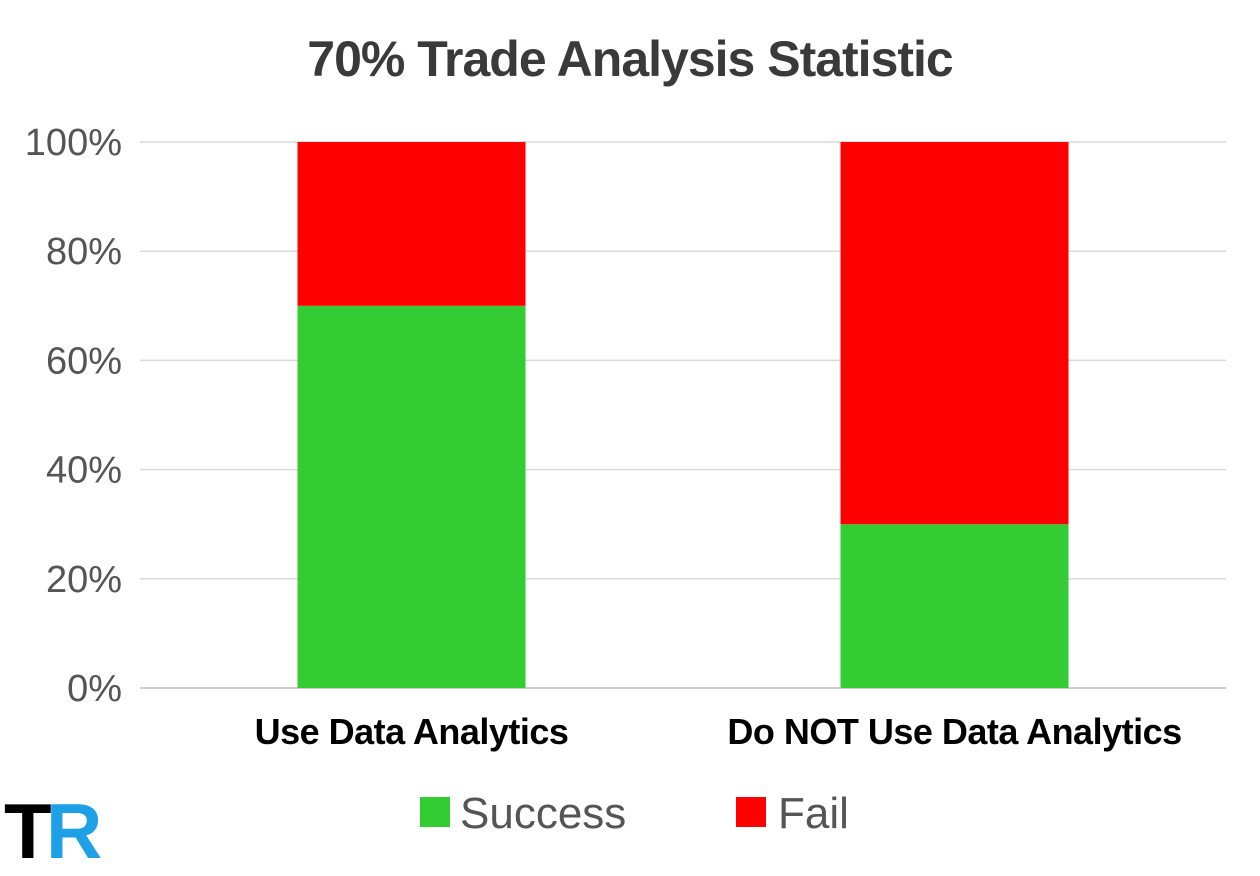  Describe the element at coordinates (84, 471) in the screenshot. I see `y-tick-label: 40%` at that location.